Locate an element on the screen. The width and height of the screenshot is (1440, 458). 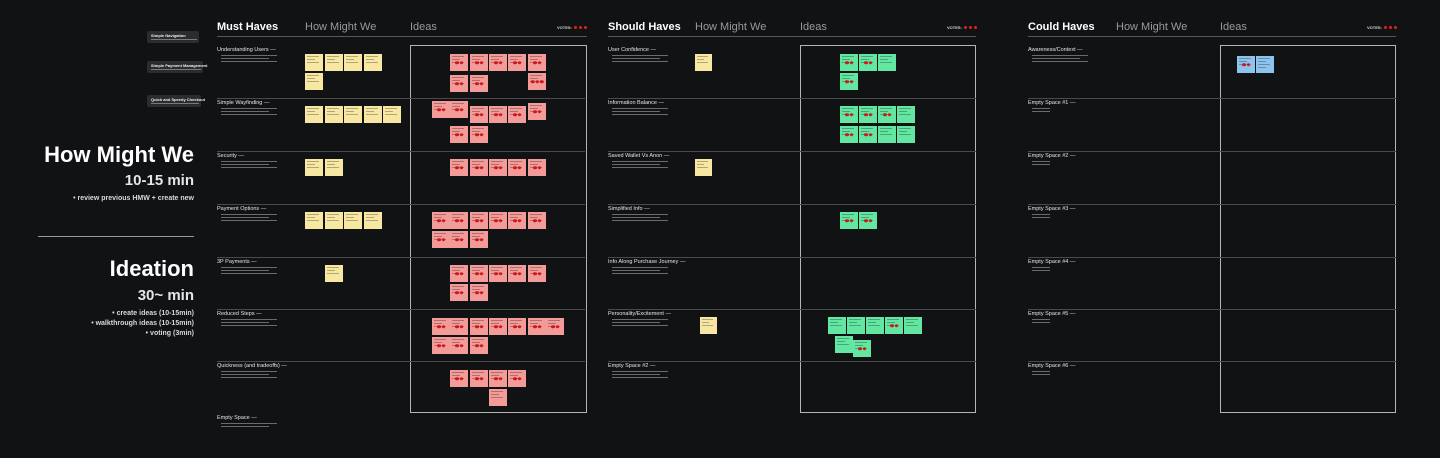
row-label: Quickness (and tradeoffs) — is located at coordinates (252, 366).